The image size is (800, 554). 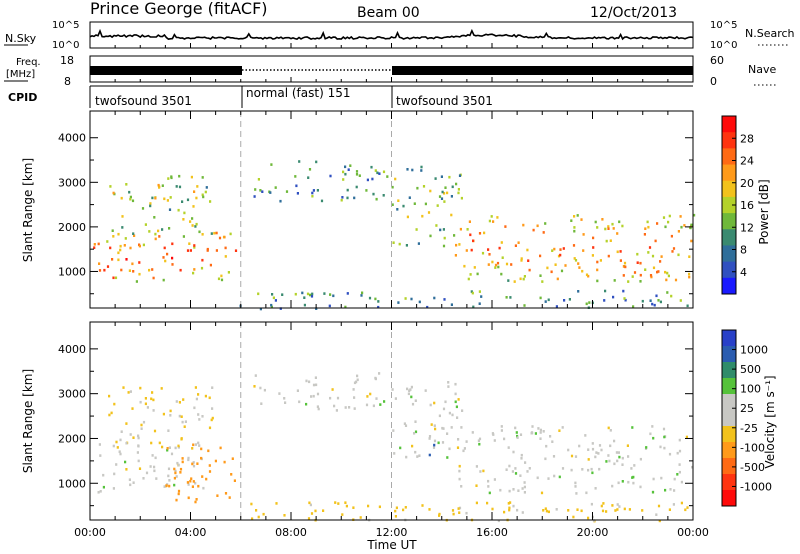 What do you see at coordinates (729, 498) in the screenshot?
I see `velocity-colorbar-swatch` at bounding box center [729, 498].